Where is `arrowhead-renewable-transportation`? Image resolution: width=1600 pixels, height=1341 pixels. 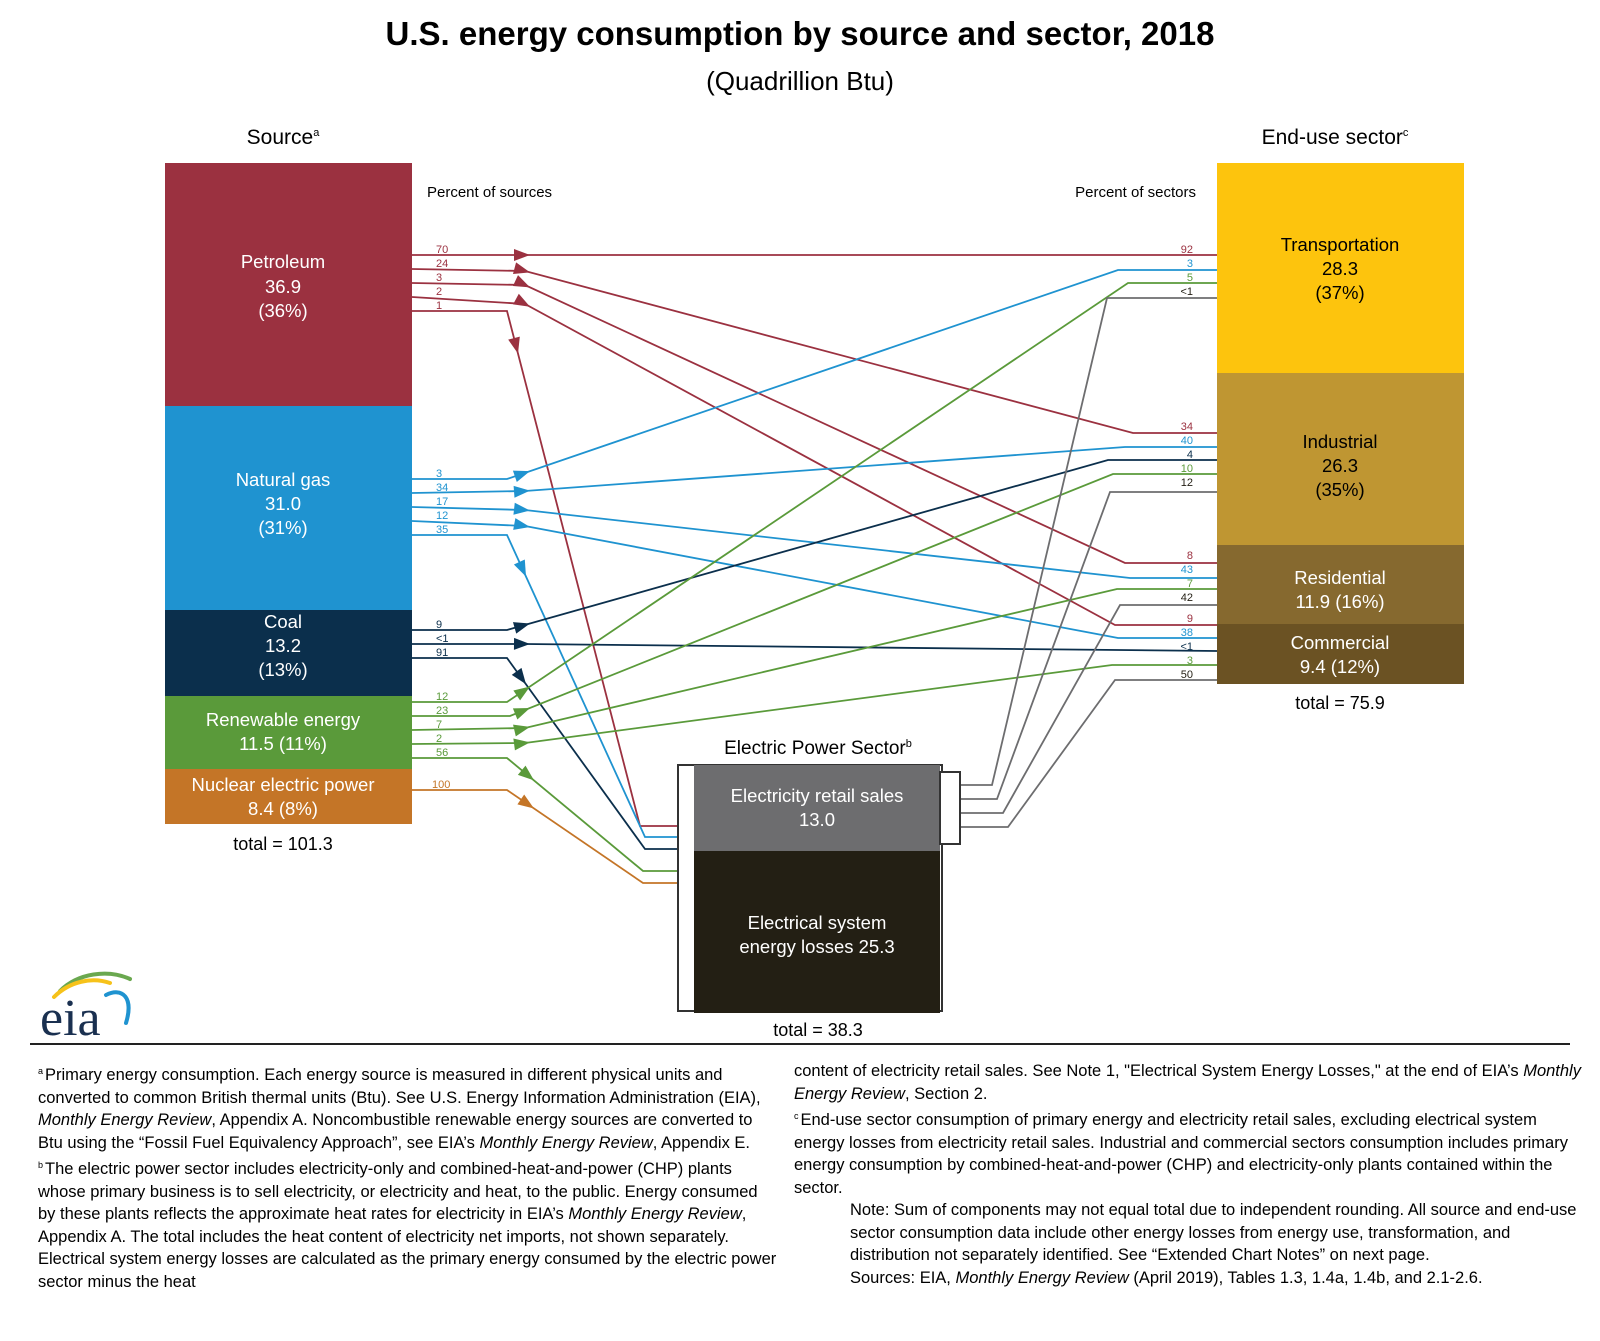 arrowhead-renewable-transportation is located at coordinates (521, 693).